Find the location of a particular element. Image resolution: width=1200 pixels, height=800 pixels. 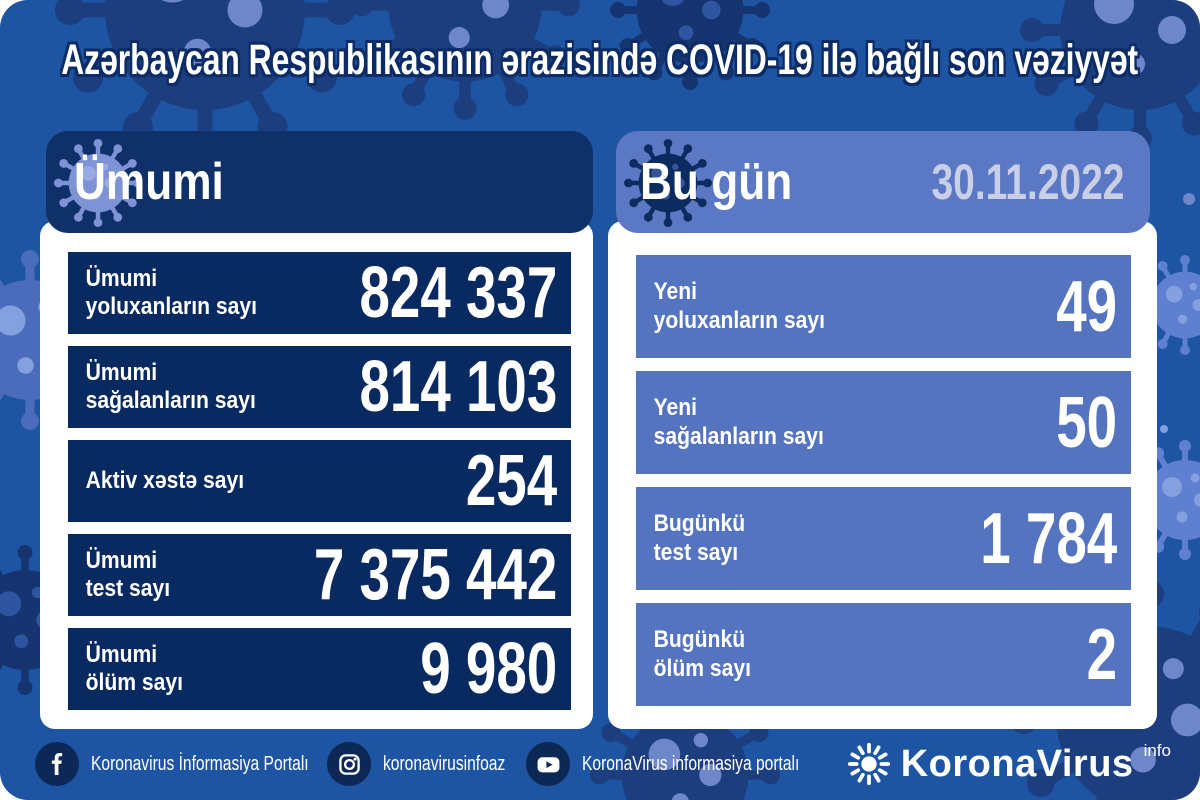

stat-label: Aktiv xəstə sayı is located at coordinates (156, 480).